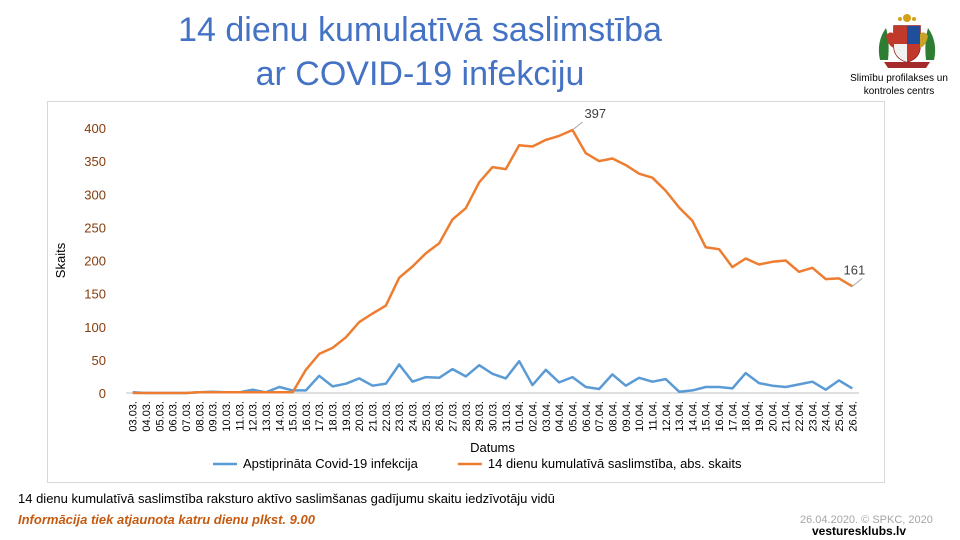 The height and width of the screenshot is (540, 960). Describe the element at coordinates (800, 416) in the screenshot. I see `x-tick-label: 22.04.` at that location.